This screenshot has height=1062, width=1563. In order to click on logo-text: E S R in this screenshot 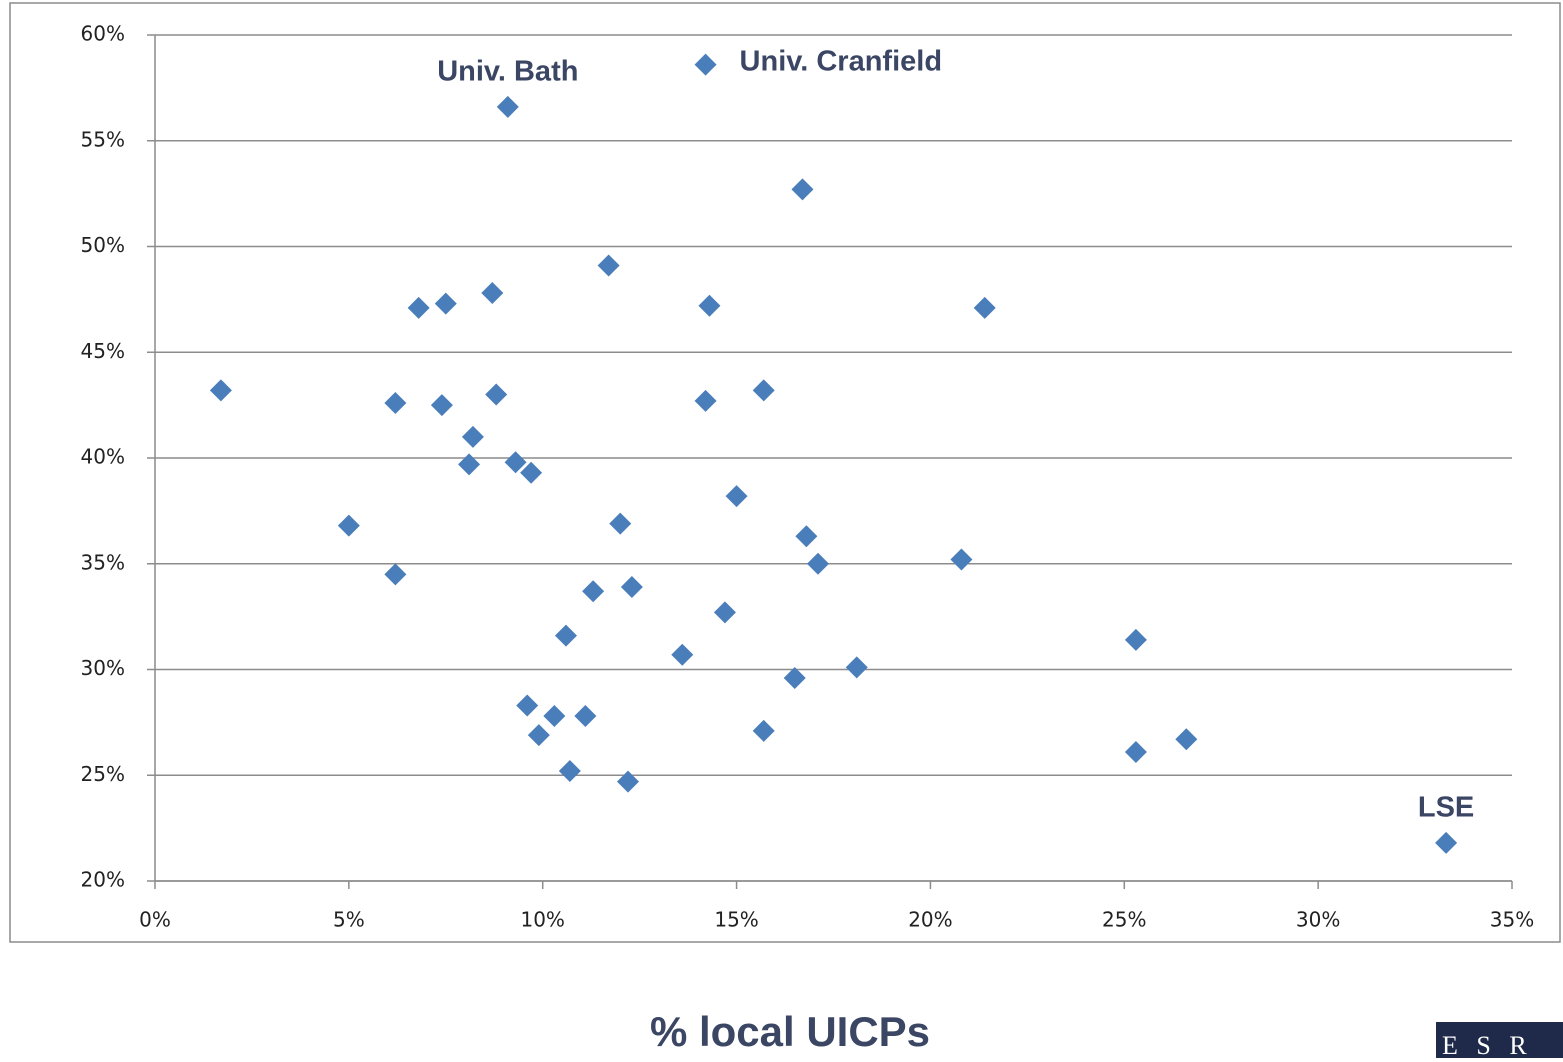, I will do `click(1487, 1044)`.